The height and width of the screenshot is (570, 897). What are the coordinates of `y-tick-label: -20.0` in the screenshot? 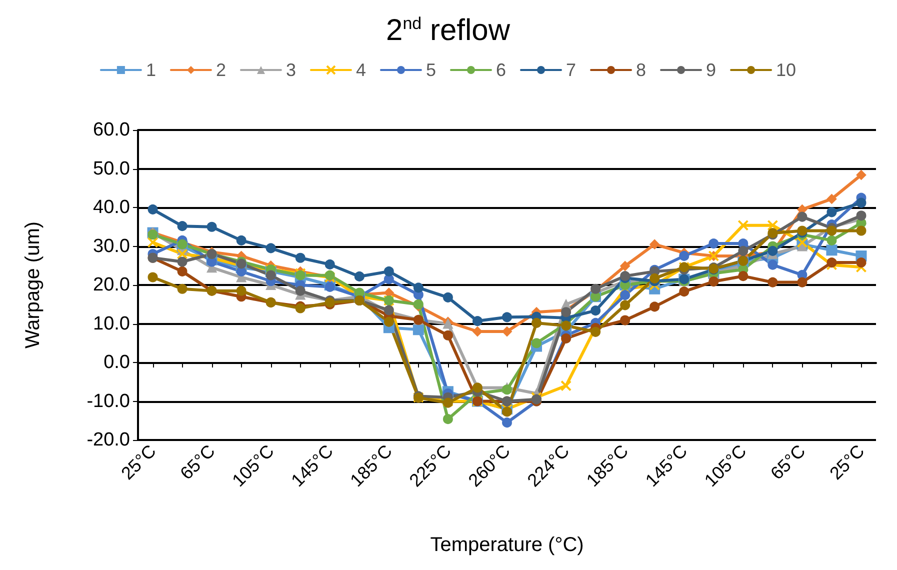 It's located at (108, 440).